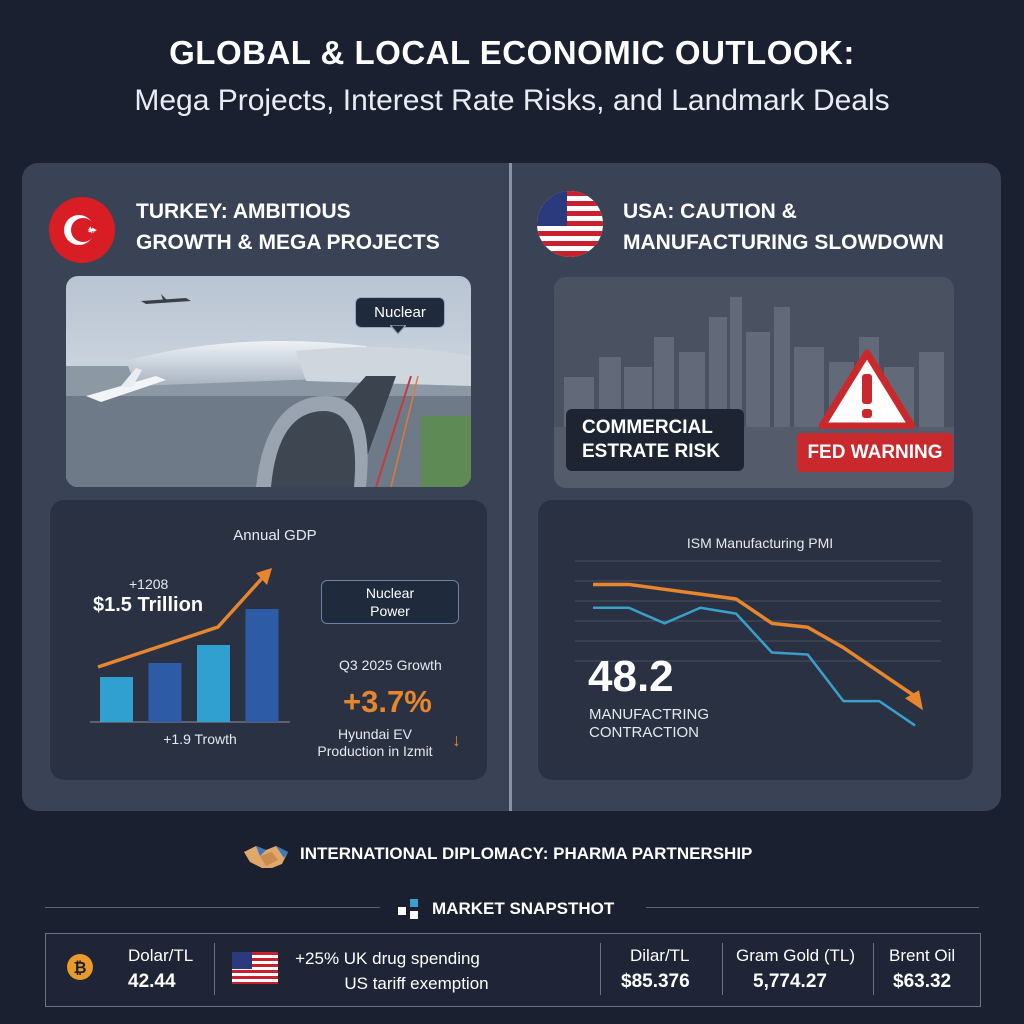 This screenshot has height=1024, width=1024. I want to click on nuclear-photo-label: Nuclear, so click(400, 312).